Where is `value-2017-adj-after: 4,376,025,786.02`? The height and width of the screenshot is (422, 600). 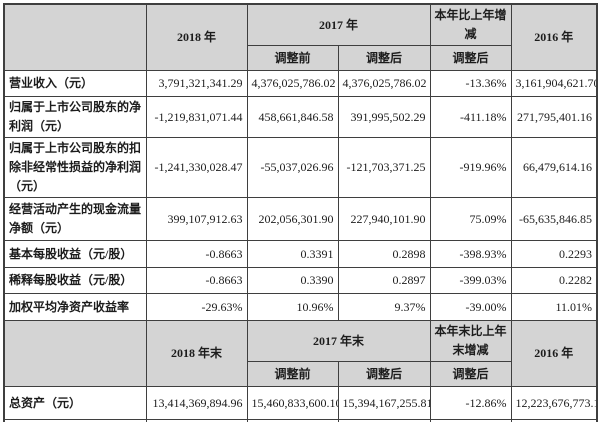 value-2017-adj-after: 4,376,025,786.02 is located at coordinates (384, 83).